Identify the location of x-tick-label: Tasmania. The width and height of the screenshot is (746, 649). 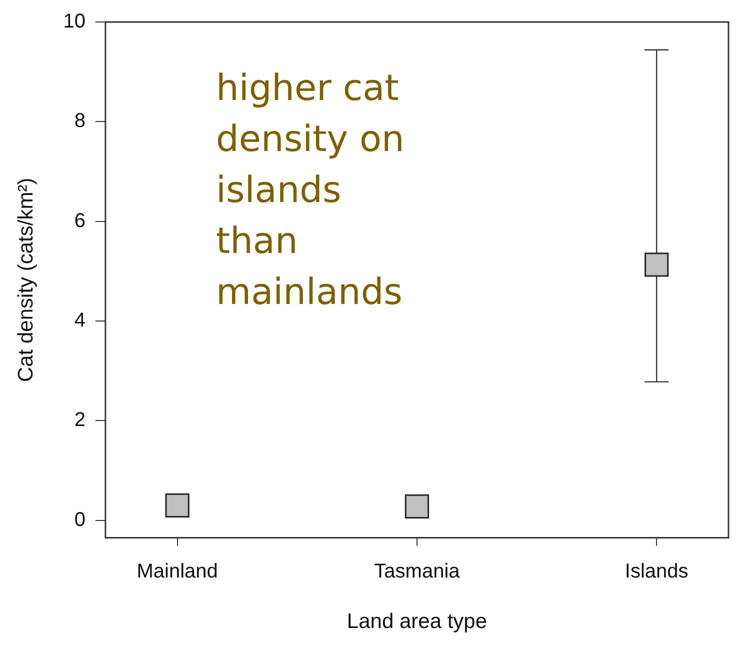
(417, 571).